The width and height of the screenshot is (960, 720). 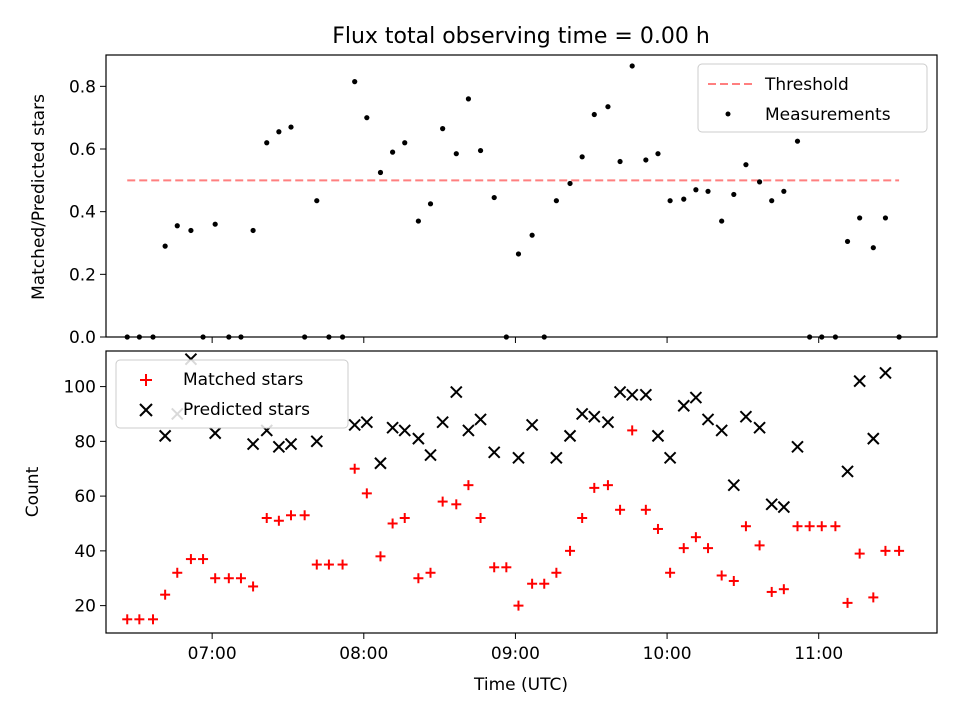 I want to click on bottom-ytick-label: 60, so click(x=85, y=497).